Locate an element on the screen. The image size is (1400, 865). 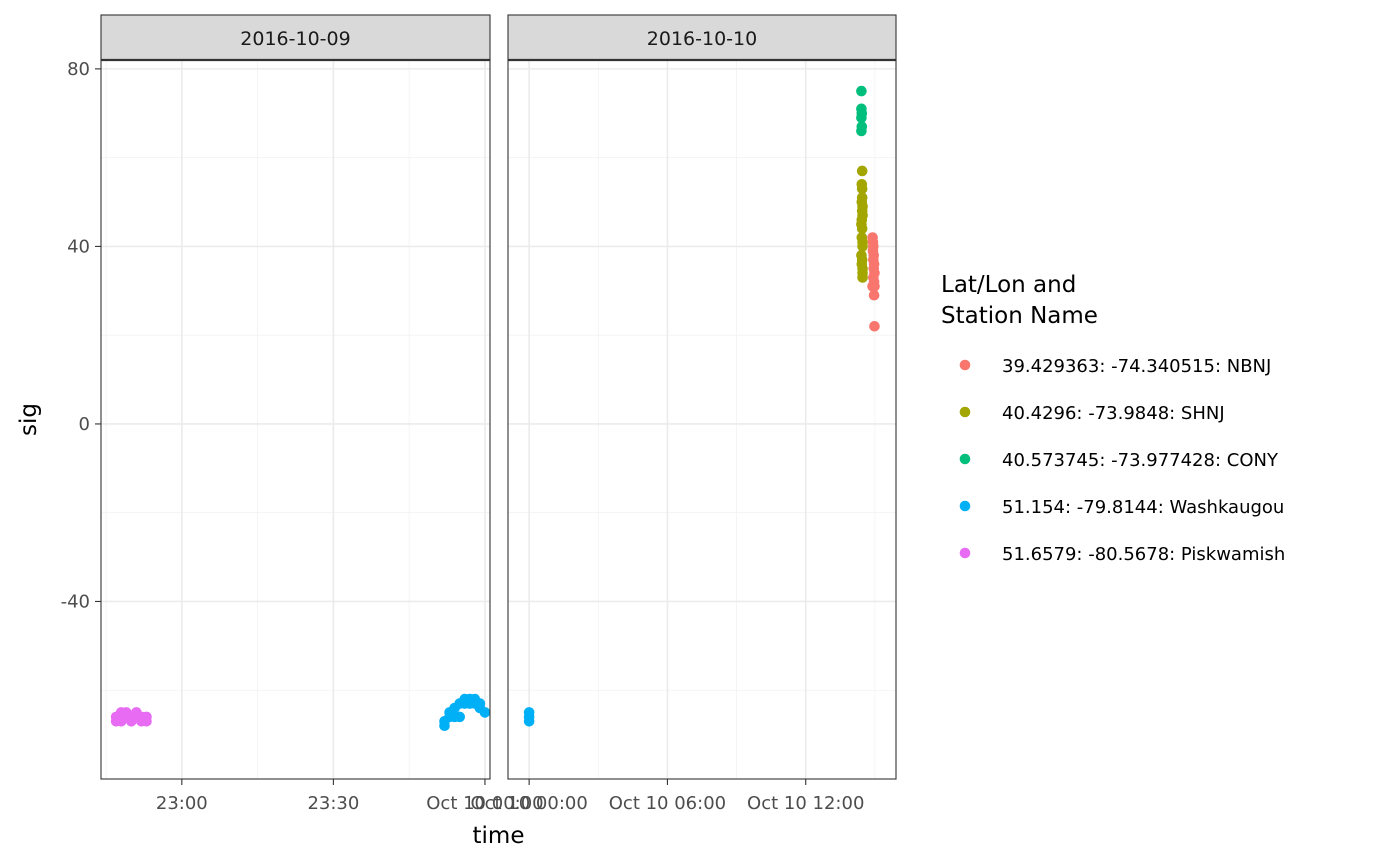
legend-label: 51.154: -79.8144: Washkaugou is located at coordinates (1143, 507).